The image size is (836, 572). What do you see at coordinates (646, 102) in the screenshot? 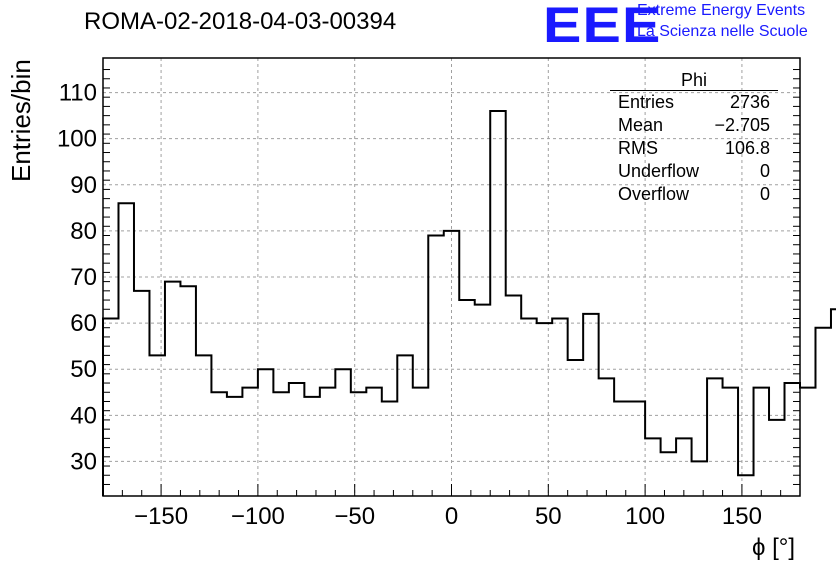
I see `stats-label: Entries` at bounding box center [646, 102].